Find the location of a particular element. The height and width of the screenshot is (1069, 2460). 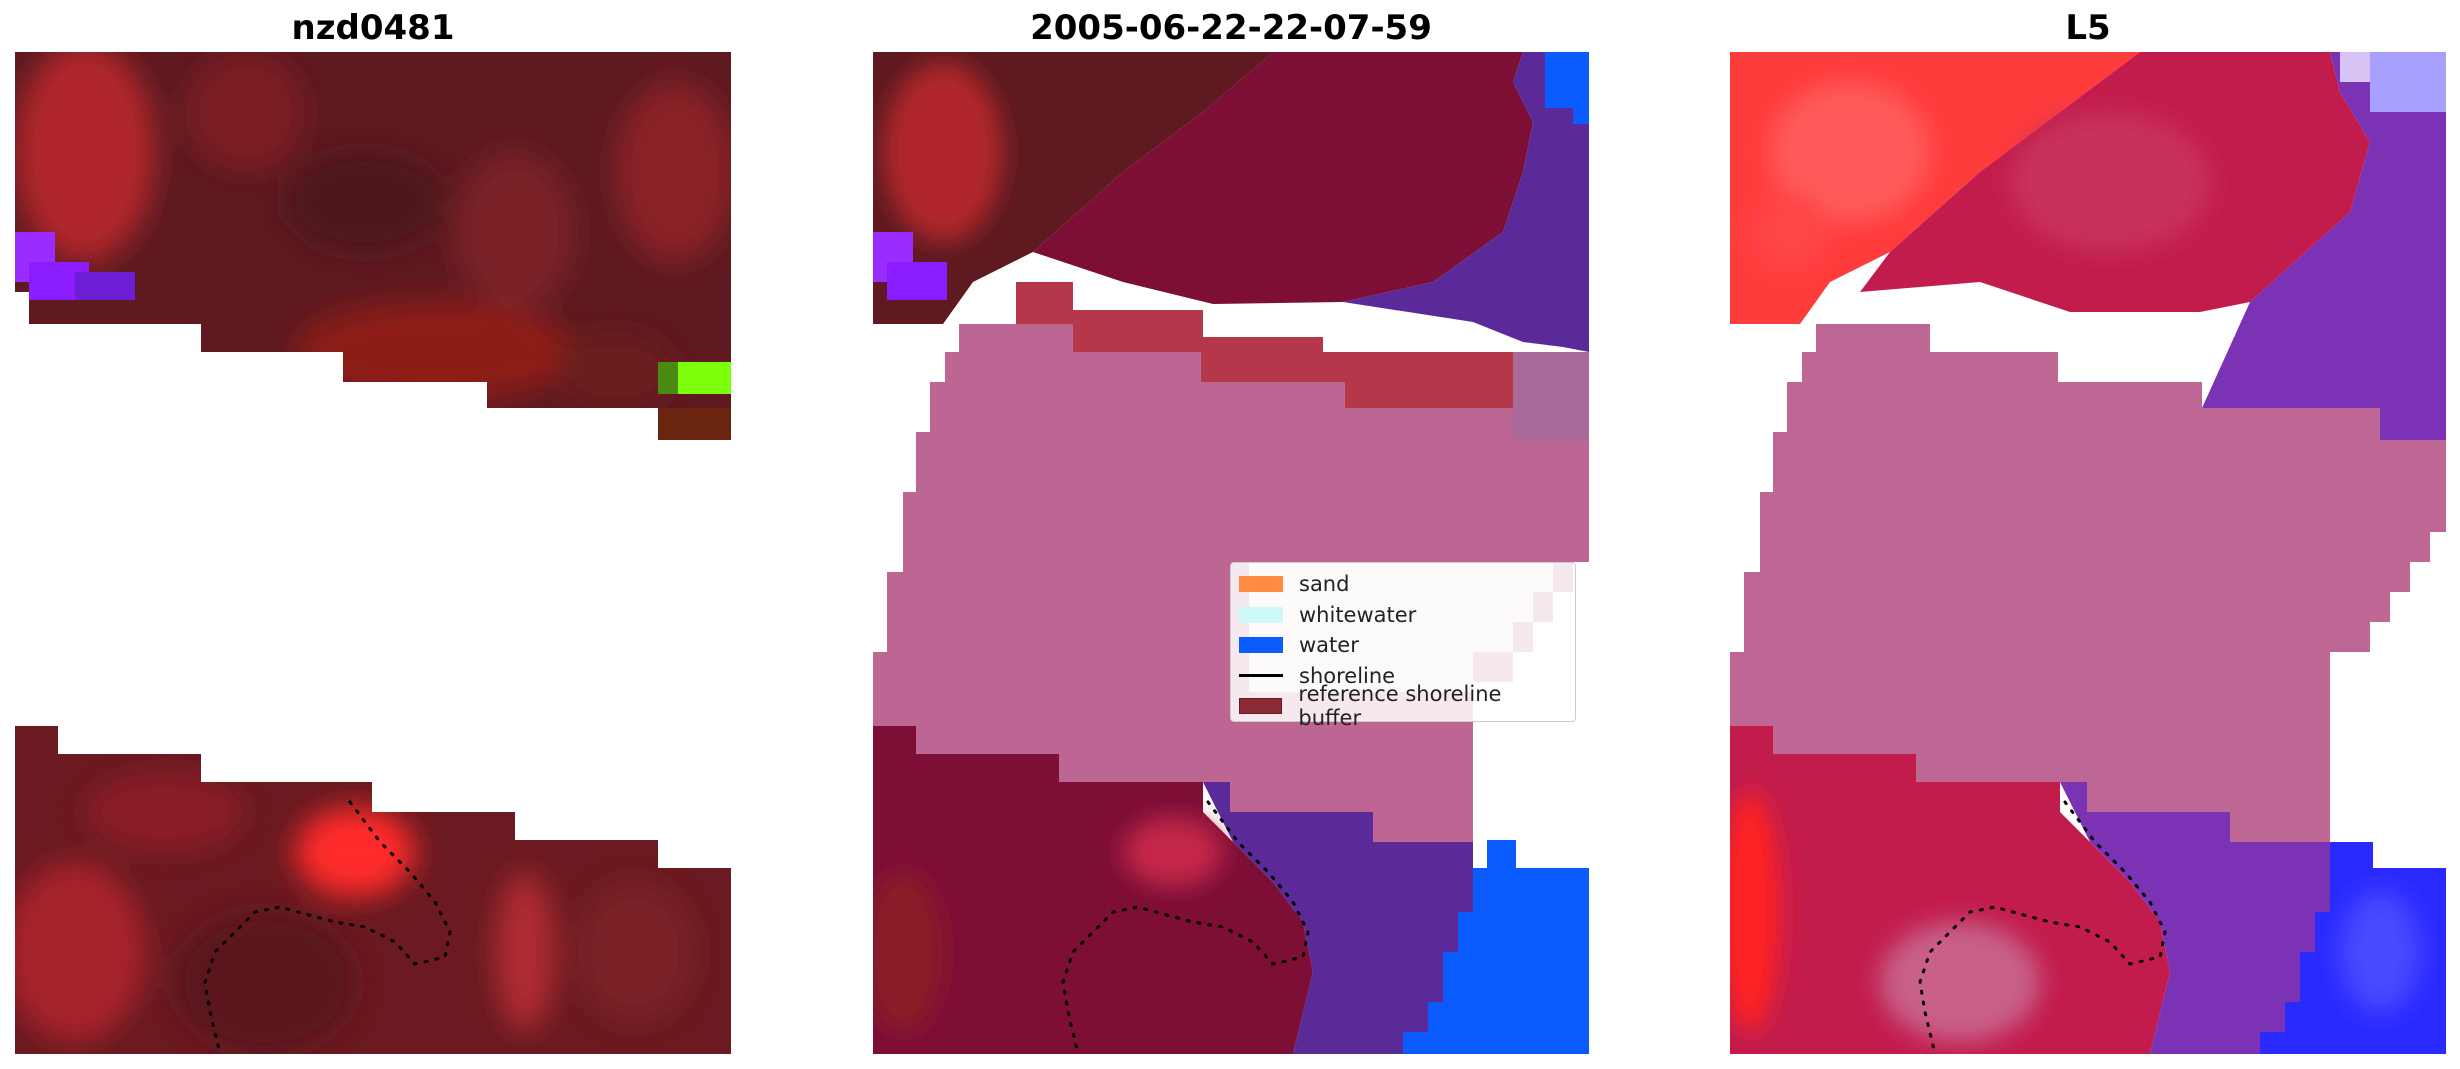

rgb-lower-region is located at coordinates (373, 890).